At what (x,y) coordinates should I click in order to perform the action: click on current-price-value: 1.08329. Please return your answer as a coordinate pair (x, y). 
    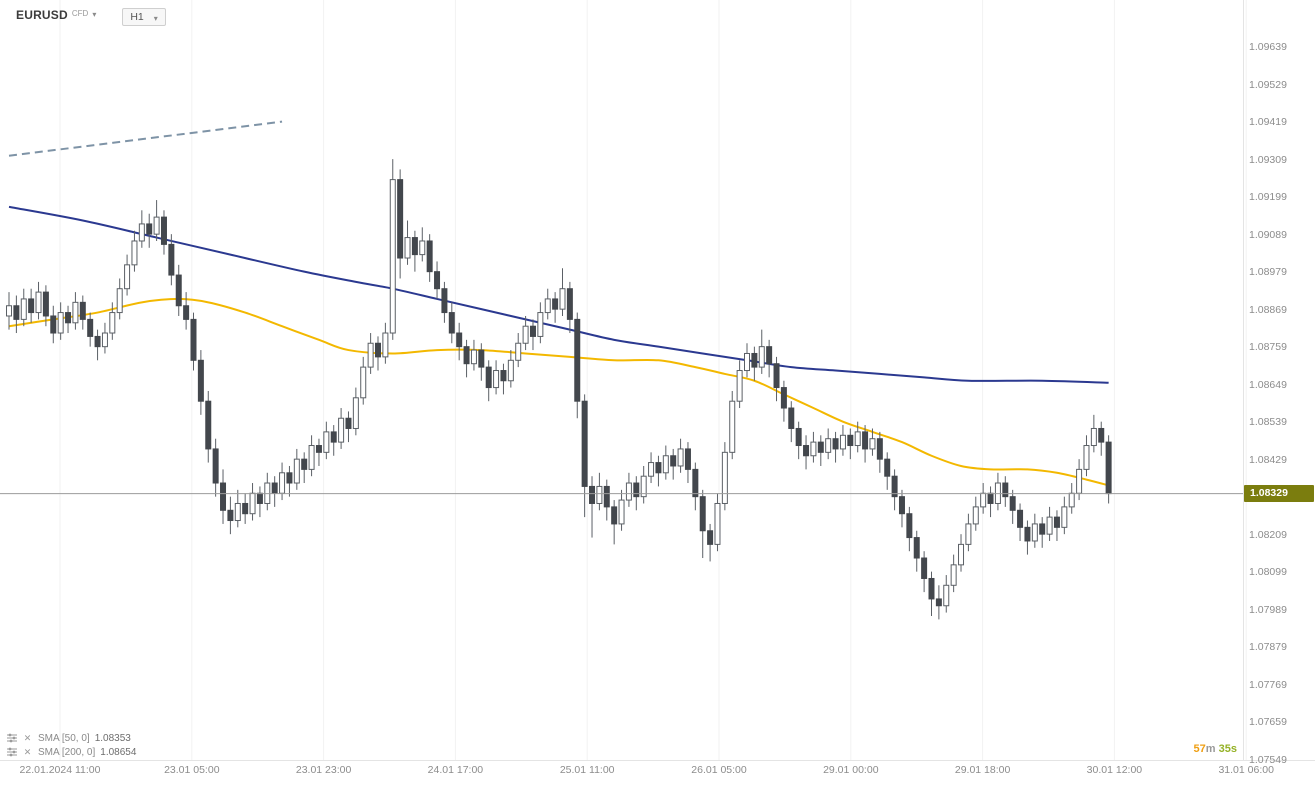
    Looking at the image, I should click on (1269, 493).